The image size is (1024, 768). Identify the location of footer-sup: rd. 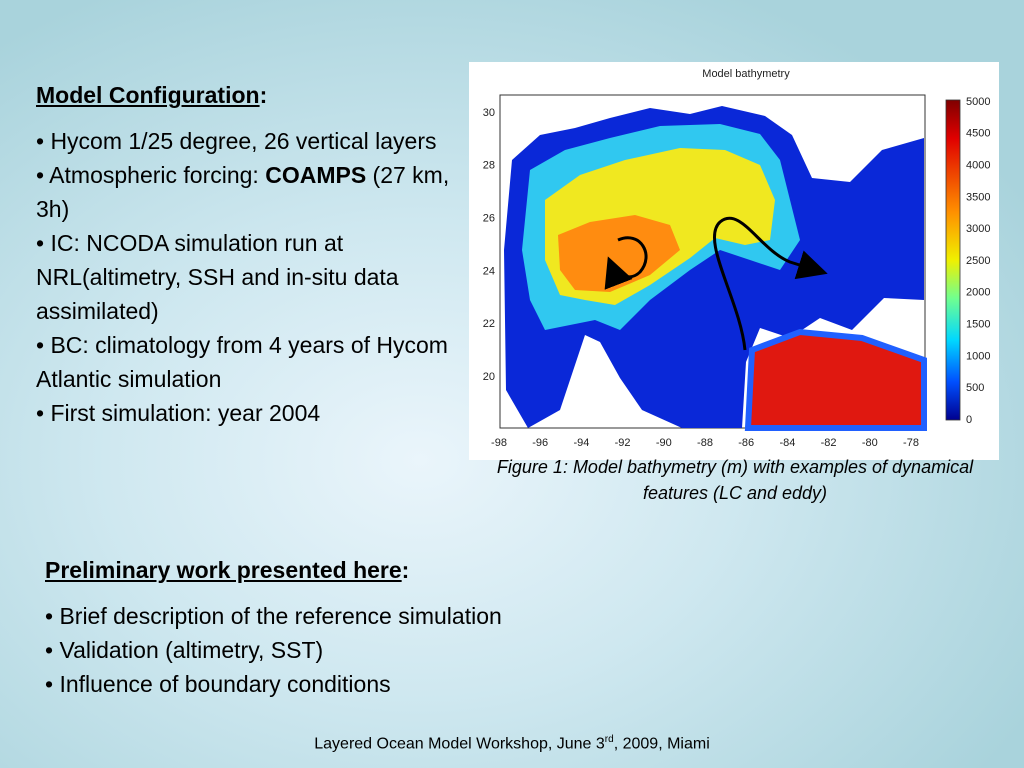
(609, 739).